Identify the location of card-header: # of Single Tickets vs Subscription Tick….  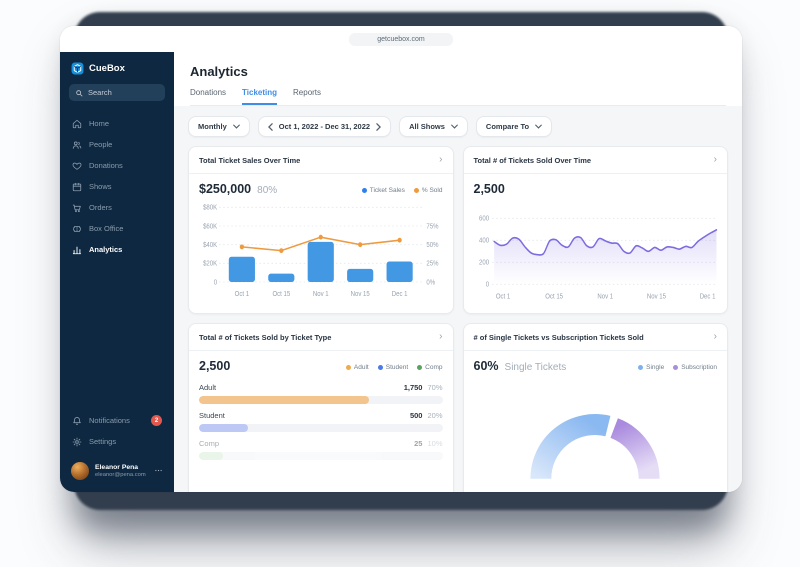
(595, 337).